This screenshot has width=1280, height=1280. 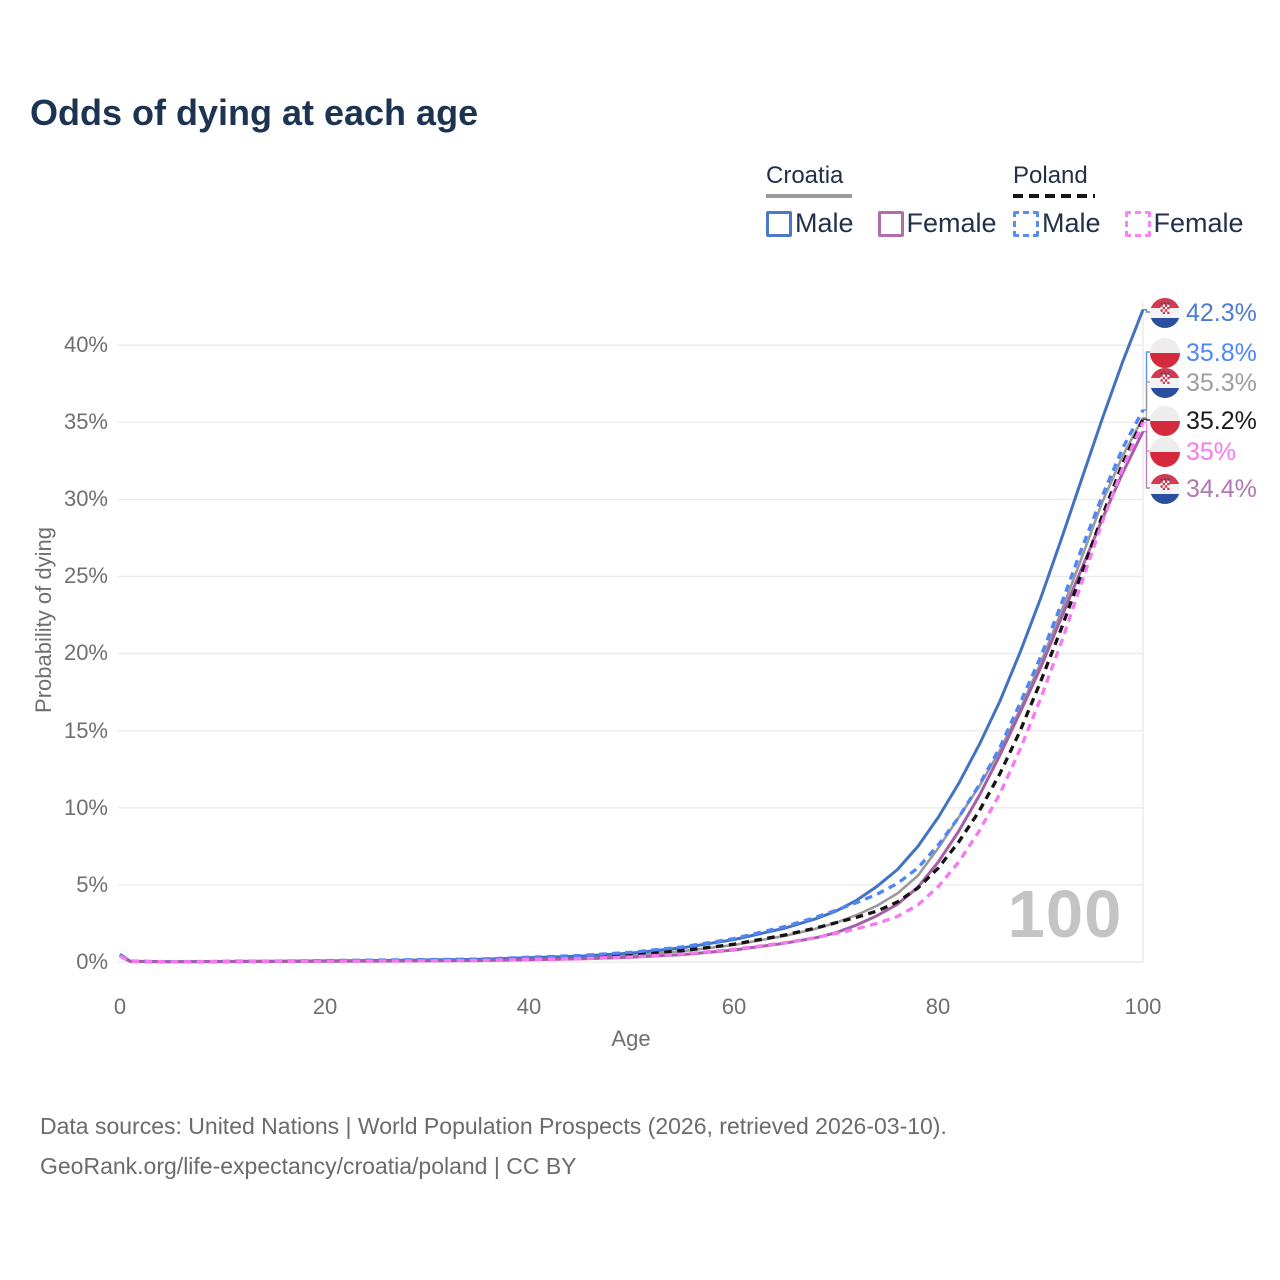 What do you see at coordinates (85, 652) in the screenshot?
I see `y-tick-20: 20%` at bounding box center [85, 652].